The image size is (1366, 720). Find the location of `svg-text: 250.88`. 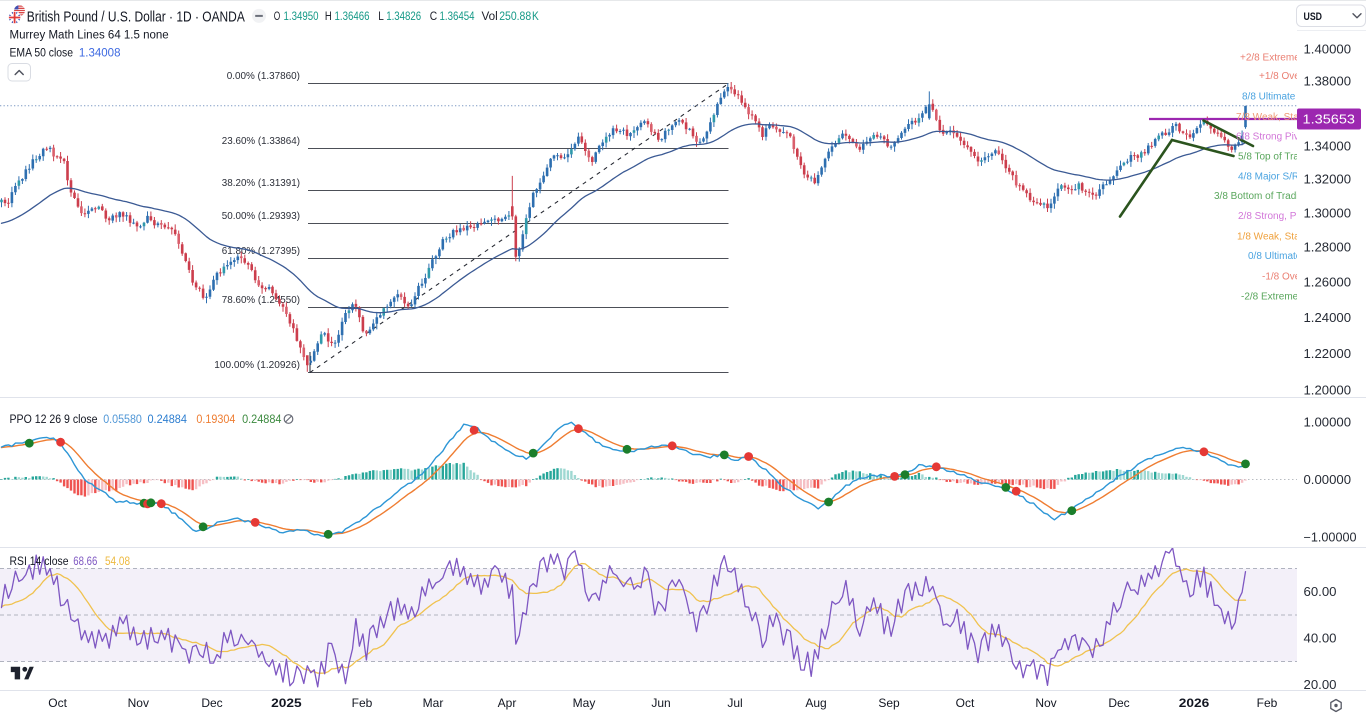

svg-text: 250.88 is located at coordinates (515, 17).